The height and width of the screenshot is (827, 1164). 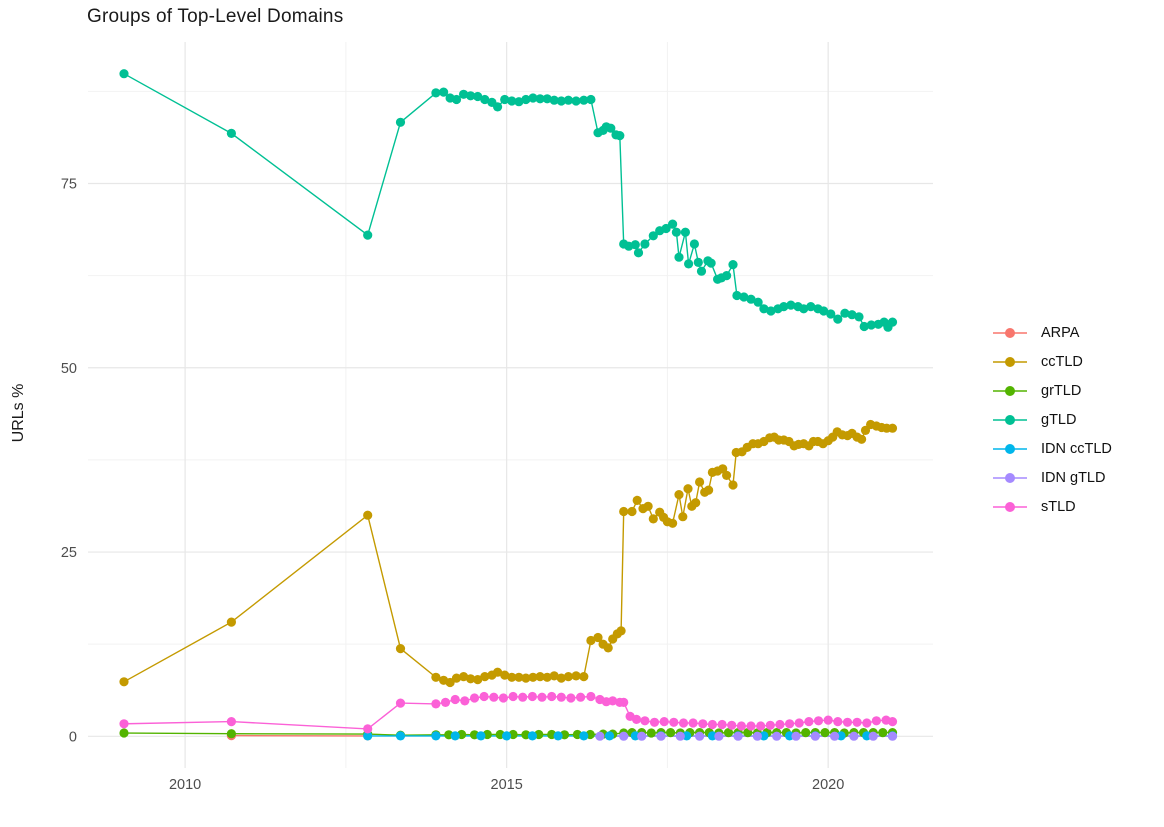 What do you see at coordinates (1052, 506) in the screenshot?
I see `legend-item-stld: sTLD` at bounding box center [1052, 506].